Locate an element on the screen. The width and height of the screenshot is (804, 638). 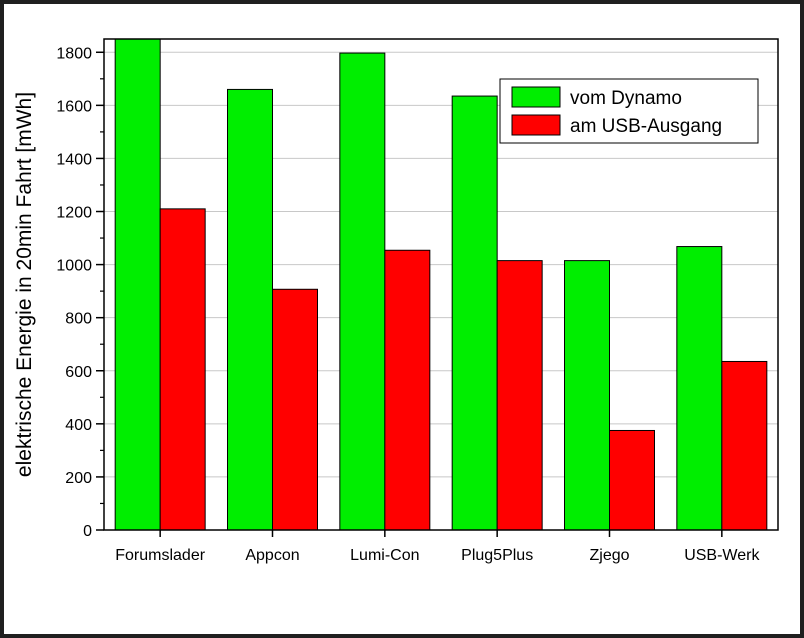
y-tick-label: 0 is located at coordinates (87, 531).